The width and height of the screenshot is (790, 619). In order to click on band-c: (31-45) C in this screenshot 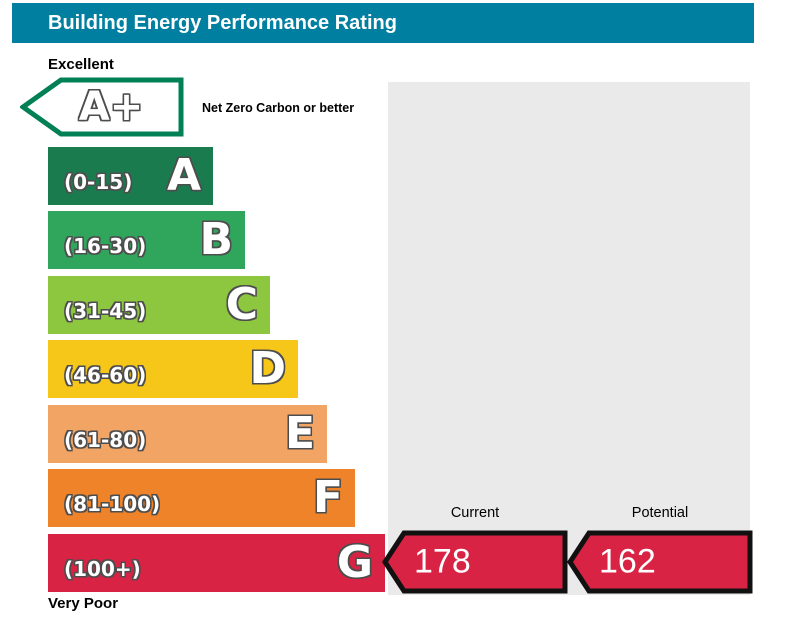, I will do `click(159, 305)`.